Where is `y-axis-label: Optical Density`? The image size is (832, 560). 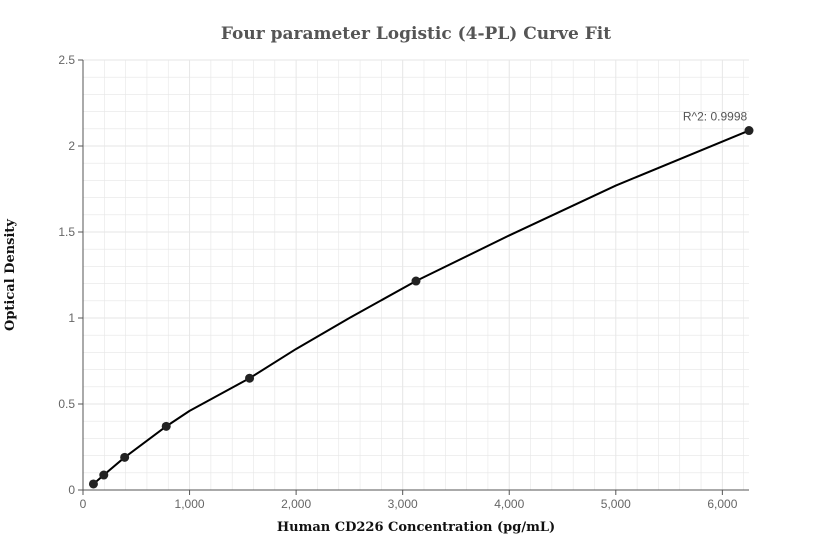
y-axis-label: Optical Density is located at coordinates (10, 275).